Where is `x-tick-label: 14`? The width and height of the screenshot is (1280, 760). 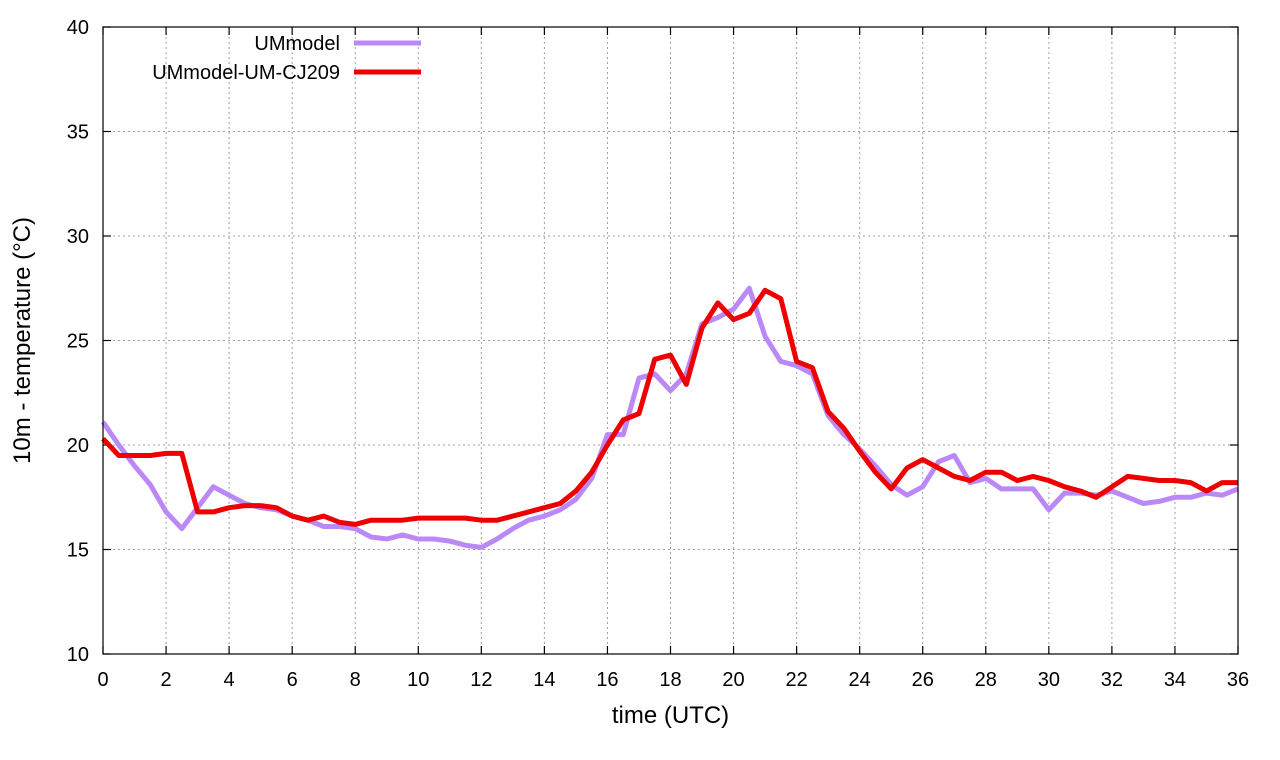 x-tick-label: 14 is located at coordinates (544, 680).